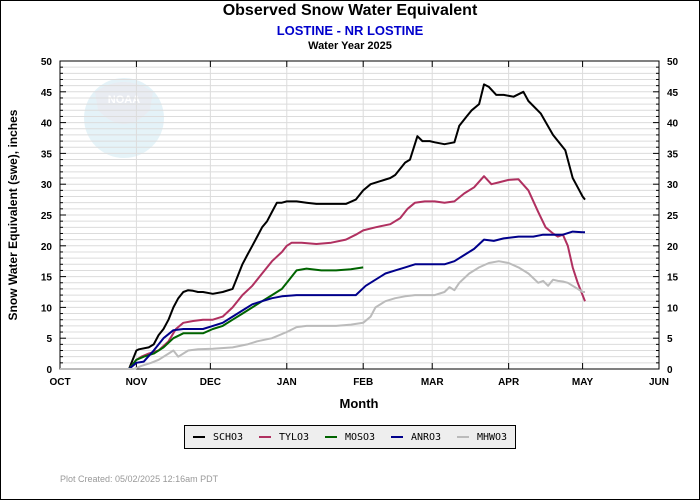 This screenshot has height=500, width=700. Describe the element at coordinates (47, 93) in the screenshot. I see `y-tick-label-left: 45` at that location.